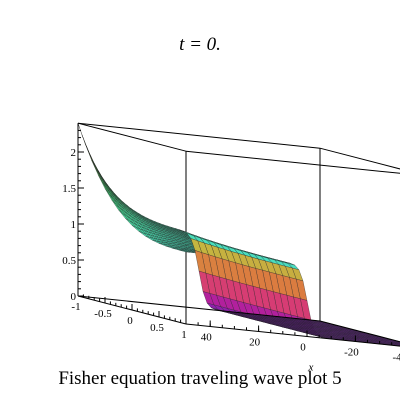  I want to click on x-tick-label: -40, so click(396, 358).